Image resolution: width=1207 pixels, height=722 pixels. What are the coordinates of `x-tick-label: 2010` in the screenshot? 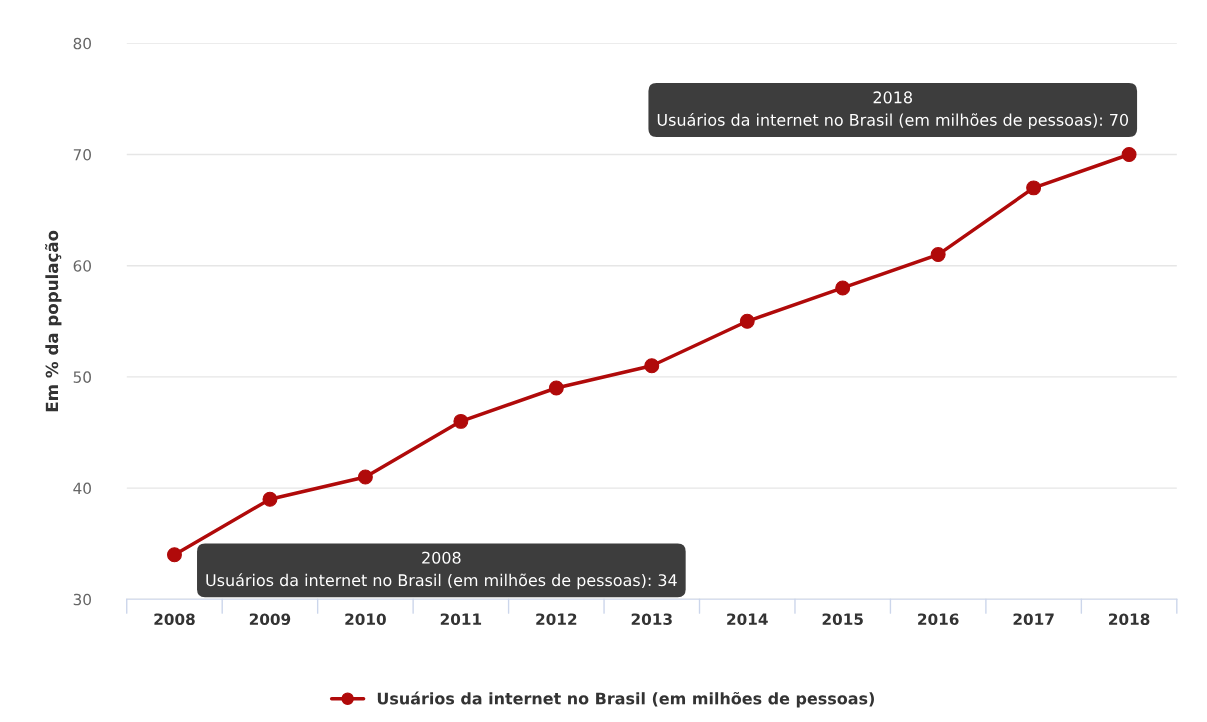 It's located at (365, 619).